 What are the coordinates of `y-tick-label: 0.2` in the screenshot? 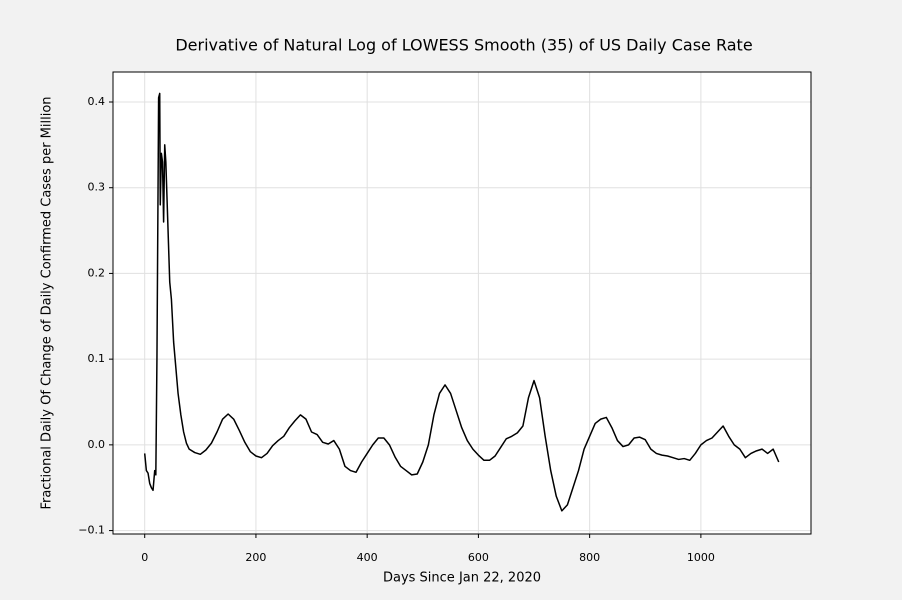 It's located at (97, 272).